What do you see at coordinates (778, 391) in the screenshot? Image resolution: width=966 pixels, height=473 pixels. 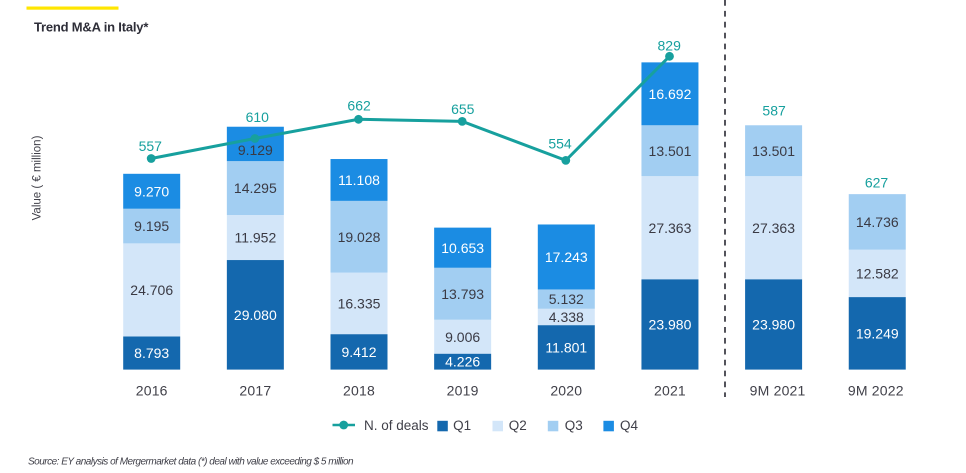 I see `svg-text: 9M 2021` at bounding box center [778, 391].